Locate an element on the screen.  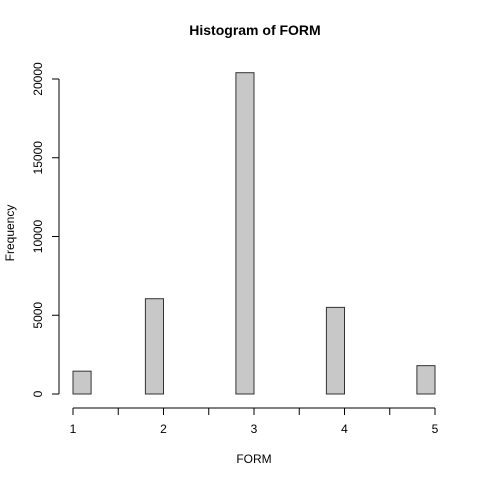
x-axis: 1 2 3 4 5 is located at coordinates (254, 421).